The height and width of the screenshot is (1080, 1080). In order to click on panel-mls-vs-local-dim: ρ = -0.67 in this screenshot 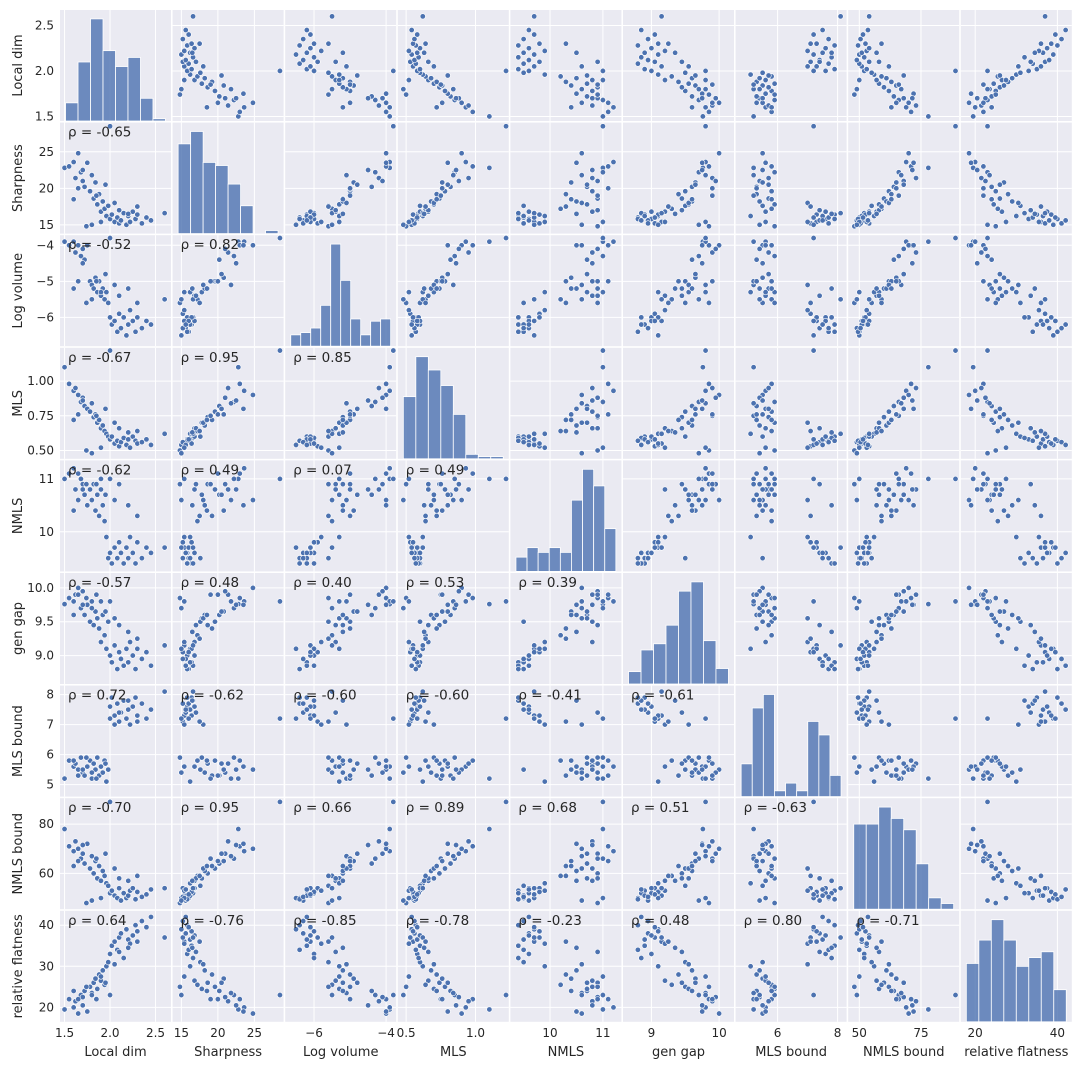, I will do `click(115, 403)`.